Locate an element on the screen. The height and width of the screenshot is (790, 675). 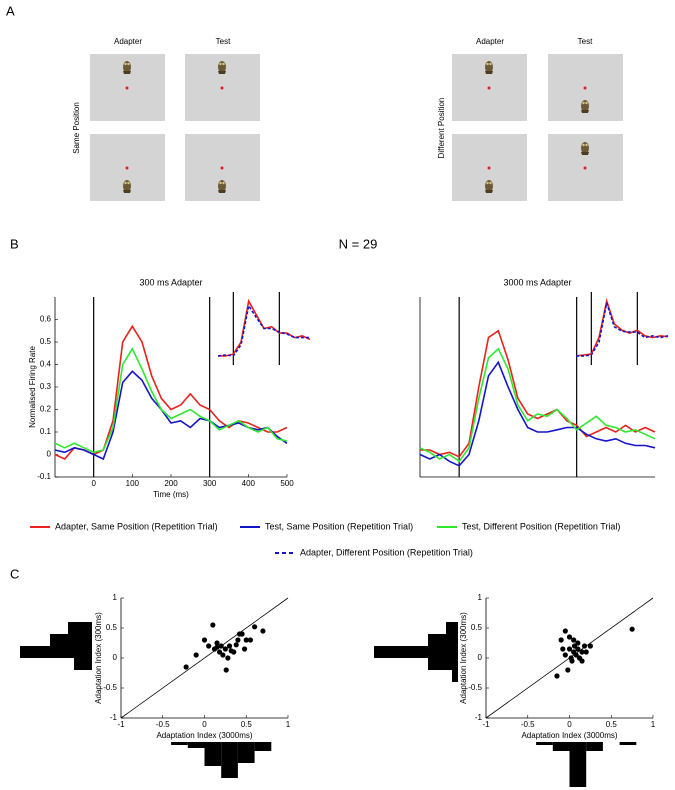
y-tick-label: -0.5 is located at coordinates (110, 687).